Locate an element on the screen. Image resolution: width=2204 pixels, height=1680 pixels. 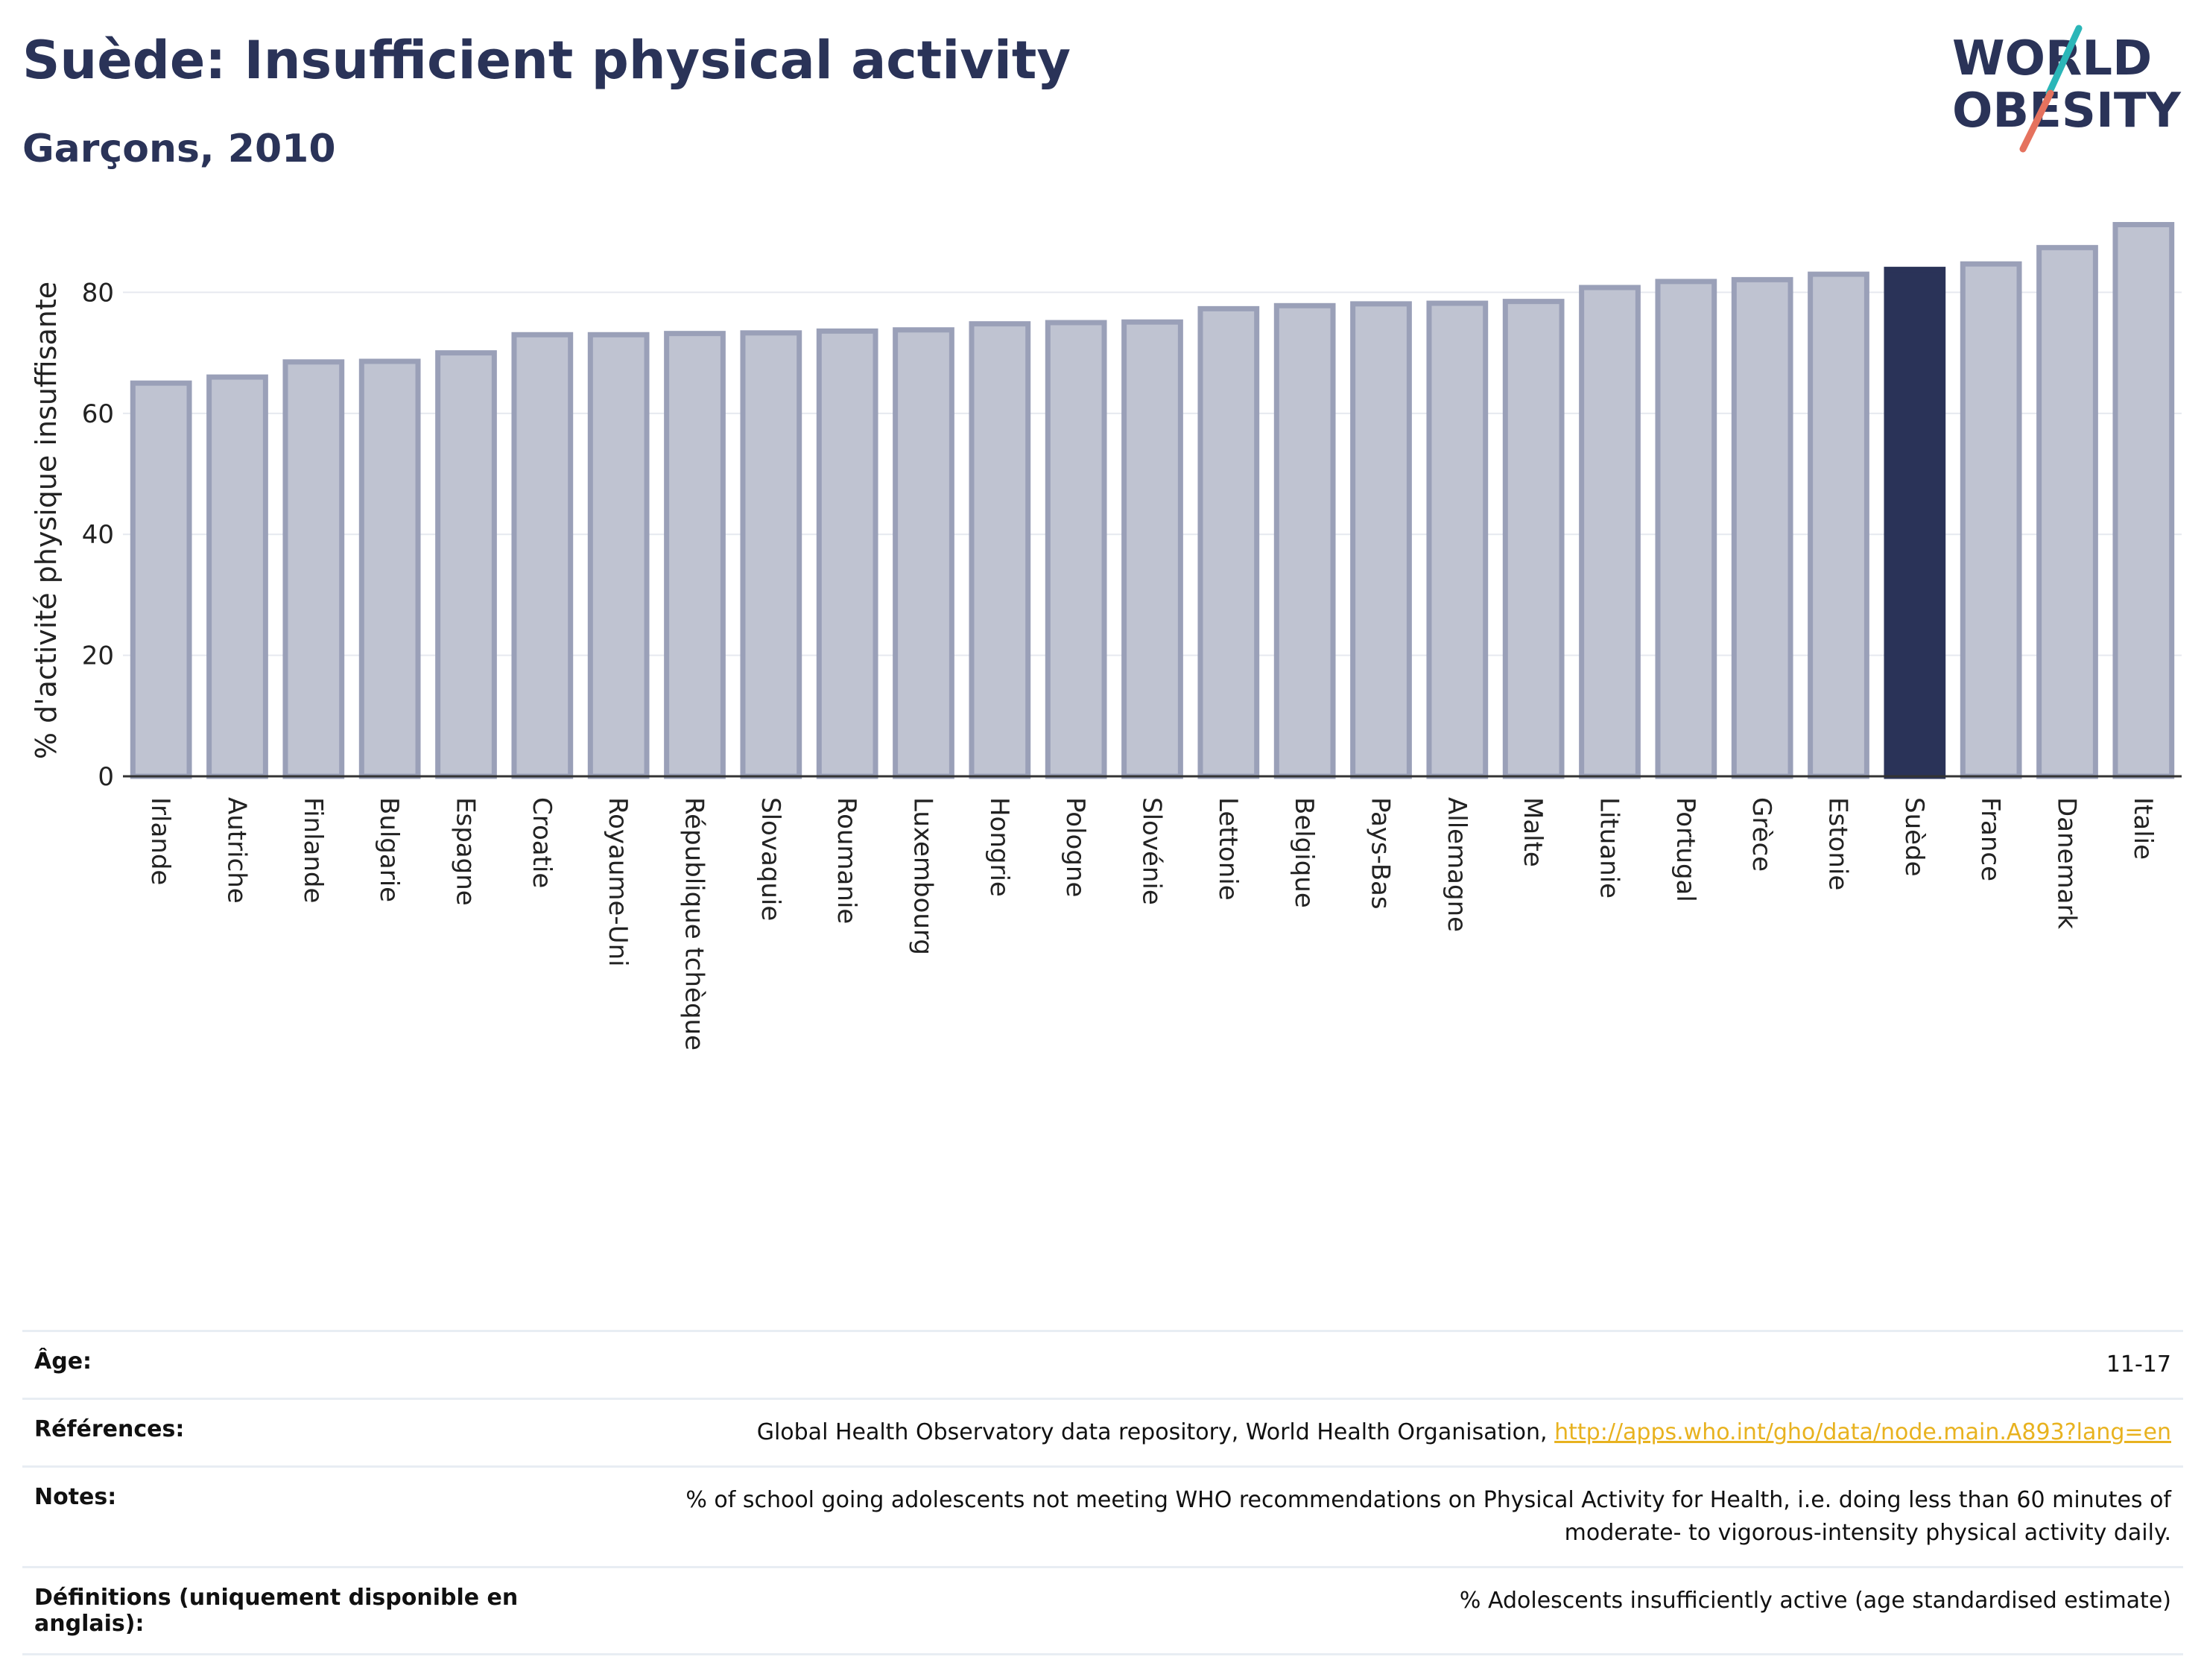
x-tick-label: Lettonie is located at coordinates (1228, 849).